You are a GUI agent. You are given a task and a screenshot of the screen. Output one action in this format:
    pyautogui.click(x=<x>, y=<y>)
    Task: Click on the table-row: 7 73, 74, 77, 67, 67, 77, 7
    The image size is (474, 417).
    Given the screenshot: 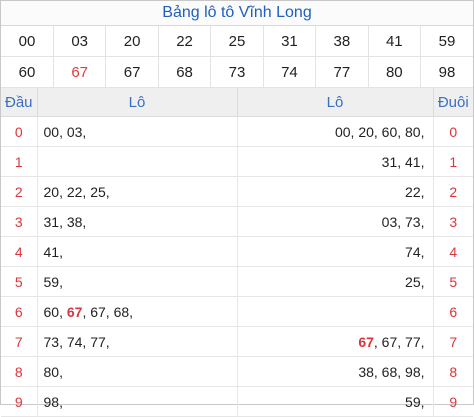 What is the action you would take?
    pyautogui.click(x=237, y=341)
    